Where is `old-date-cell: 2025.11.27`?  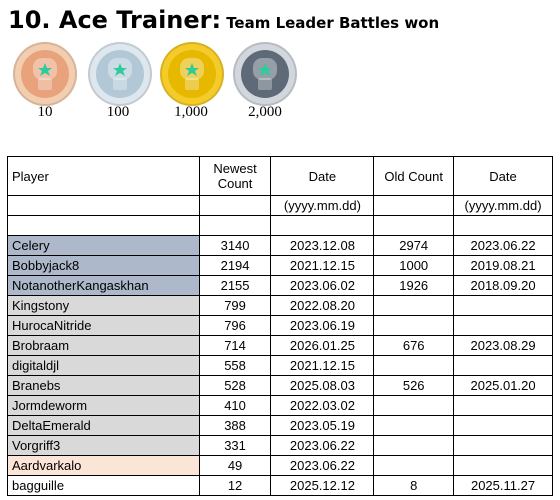 old-date-cell: 2025.11.27 is located at coordinates (503, 485).